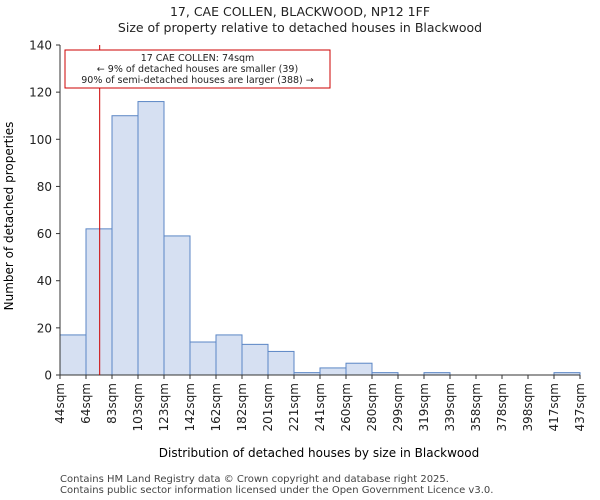 The image size is (600, 500). What do you see at coordinates (190, 407) in the screenshot?
I see `x-tick-label: 142sqm` at bounding box center [190, 407].